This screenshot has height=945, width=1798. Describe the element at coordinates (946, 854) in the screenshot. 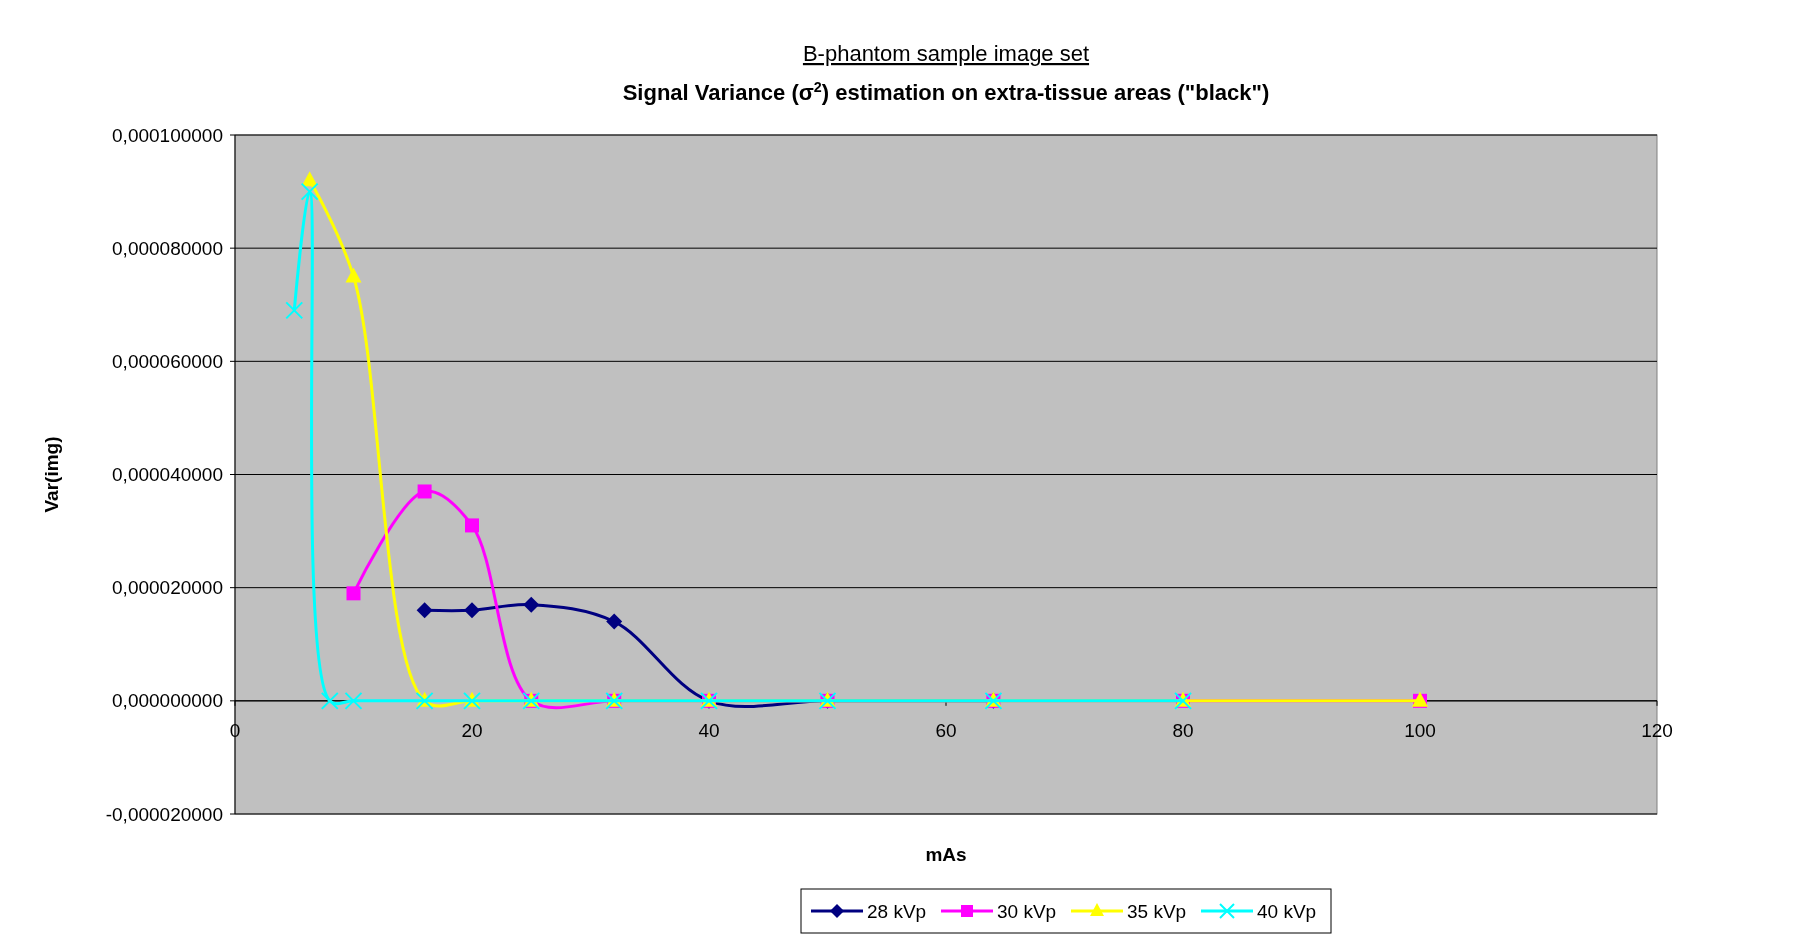

I see `x-axis-title: mAs` at that location.